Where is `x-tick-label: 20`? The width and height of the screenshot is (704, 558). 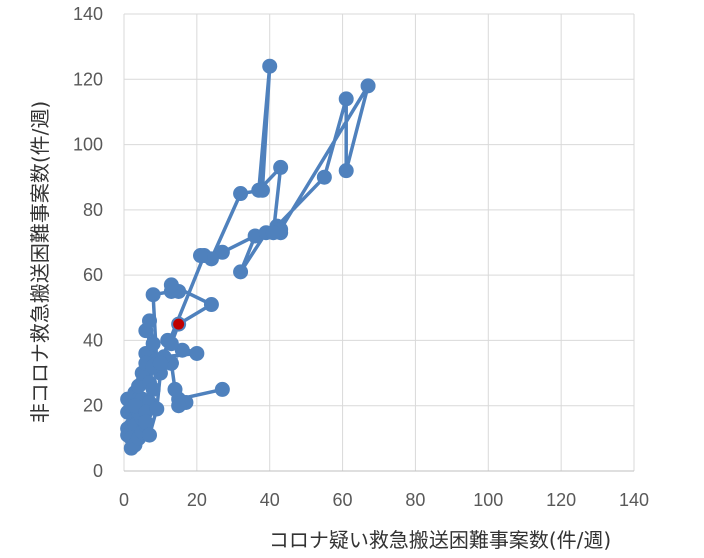 x-tick-label: 20 is located at coordinates (197, 500).